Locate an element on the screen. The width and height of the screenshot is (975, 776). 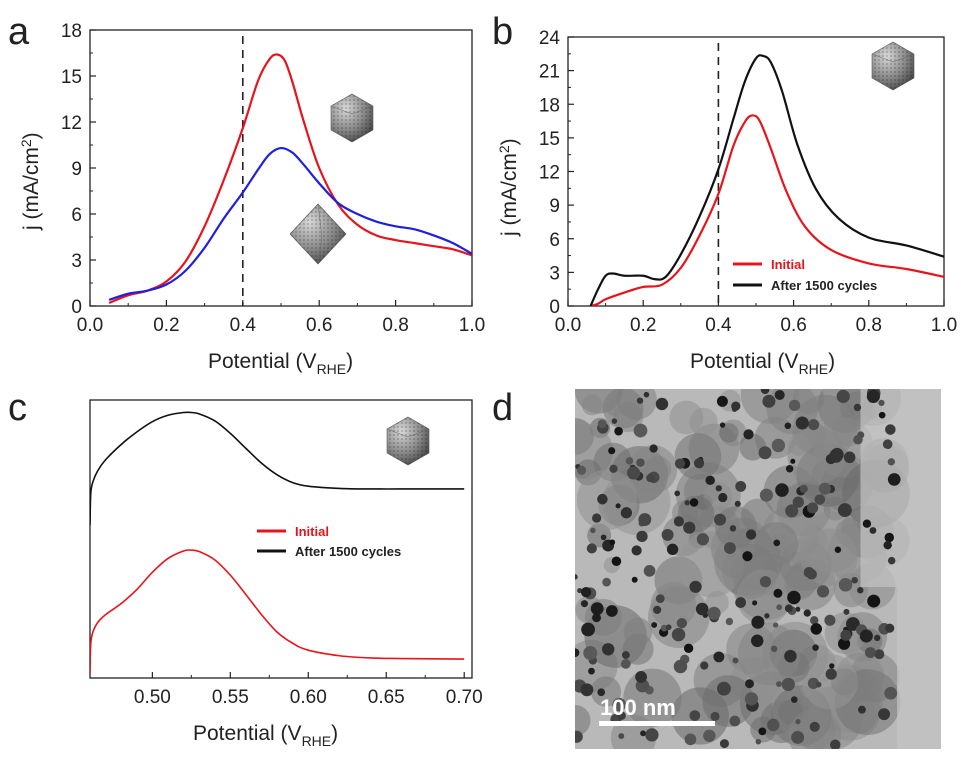
series-line-after-1500-cycles is located at coordinates (766, 180).